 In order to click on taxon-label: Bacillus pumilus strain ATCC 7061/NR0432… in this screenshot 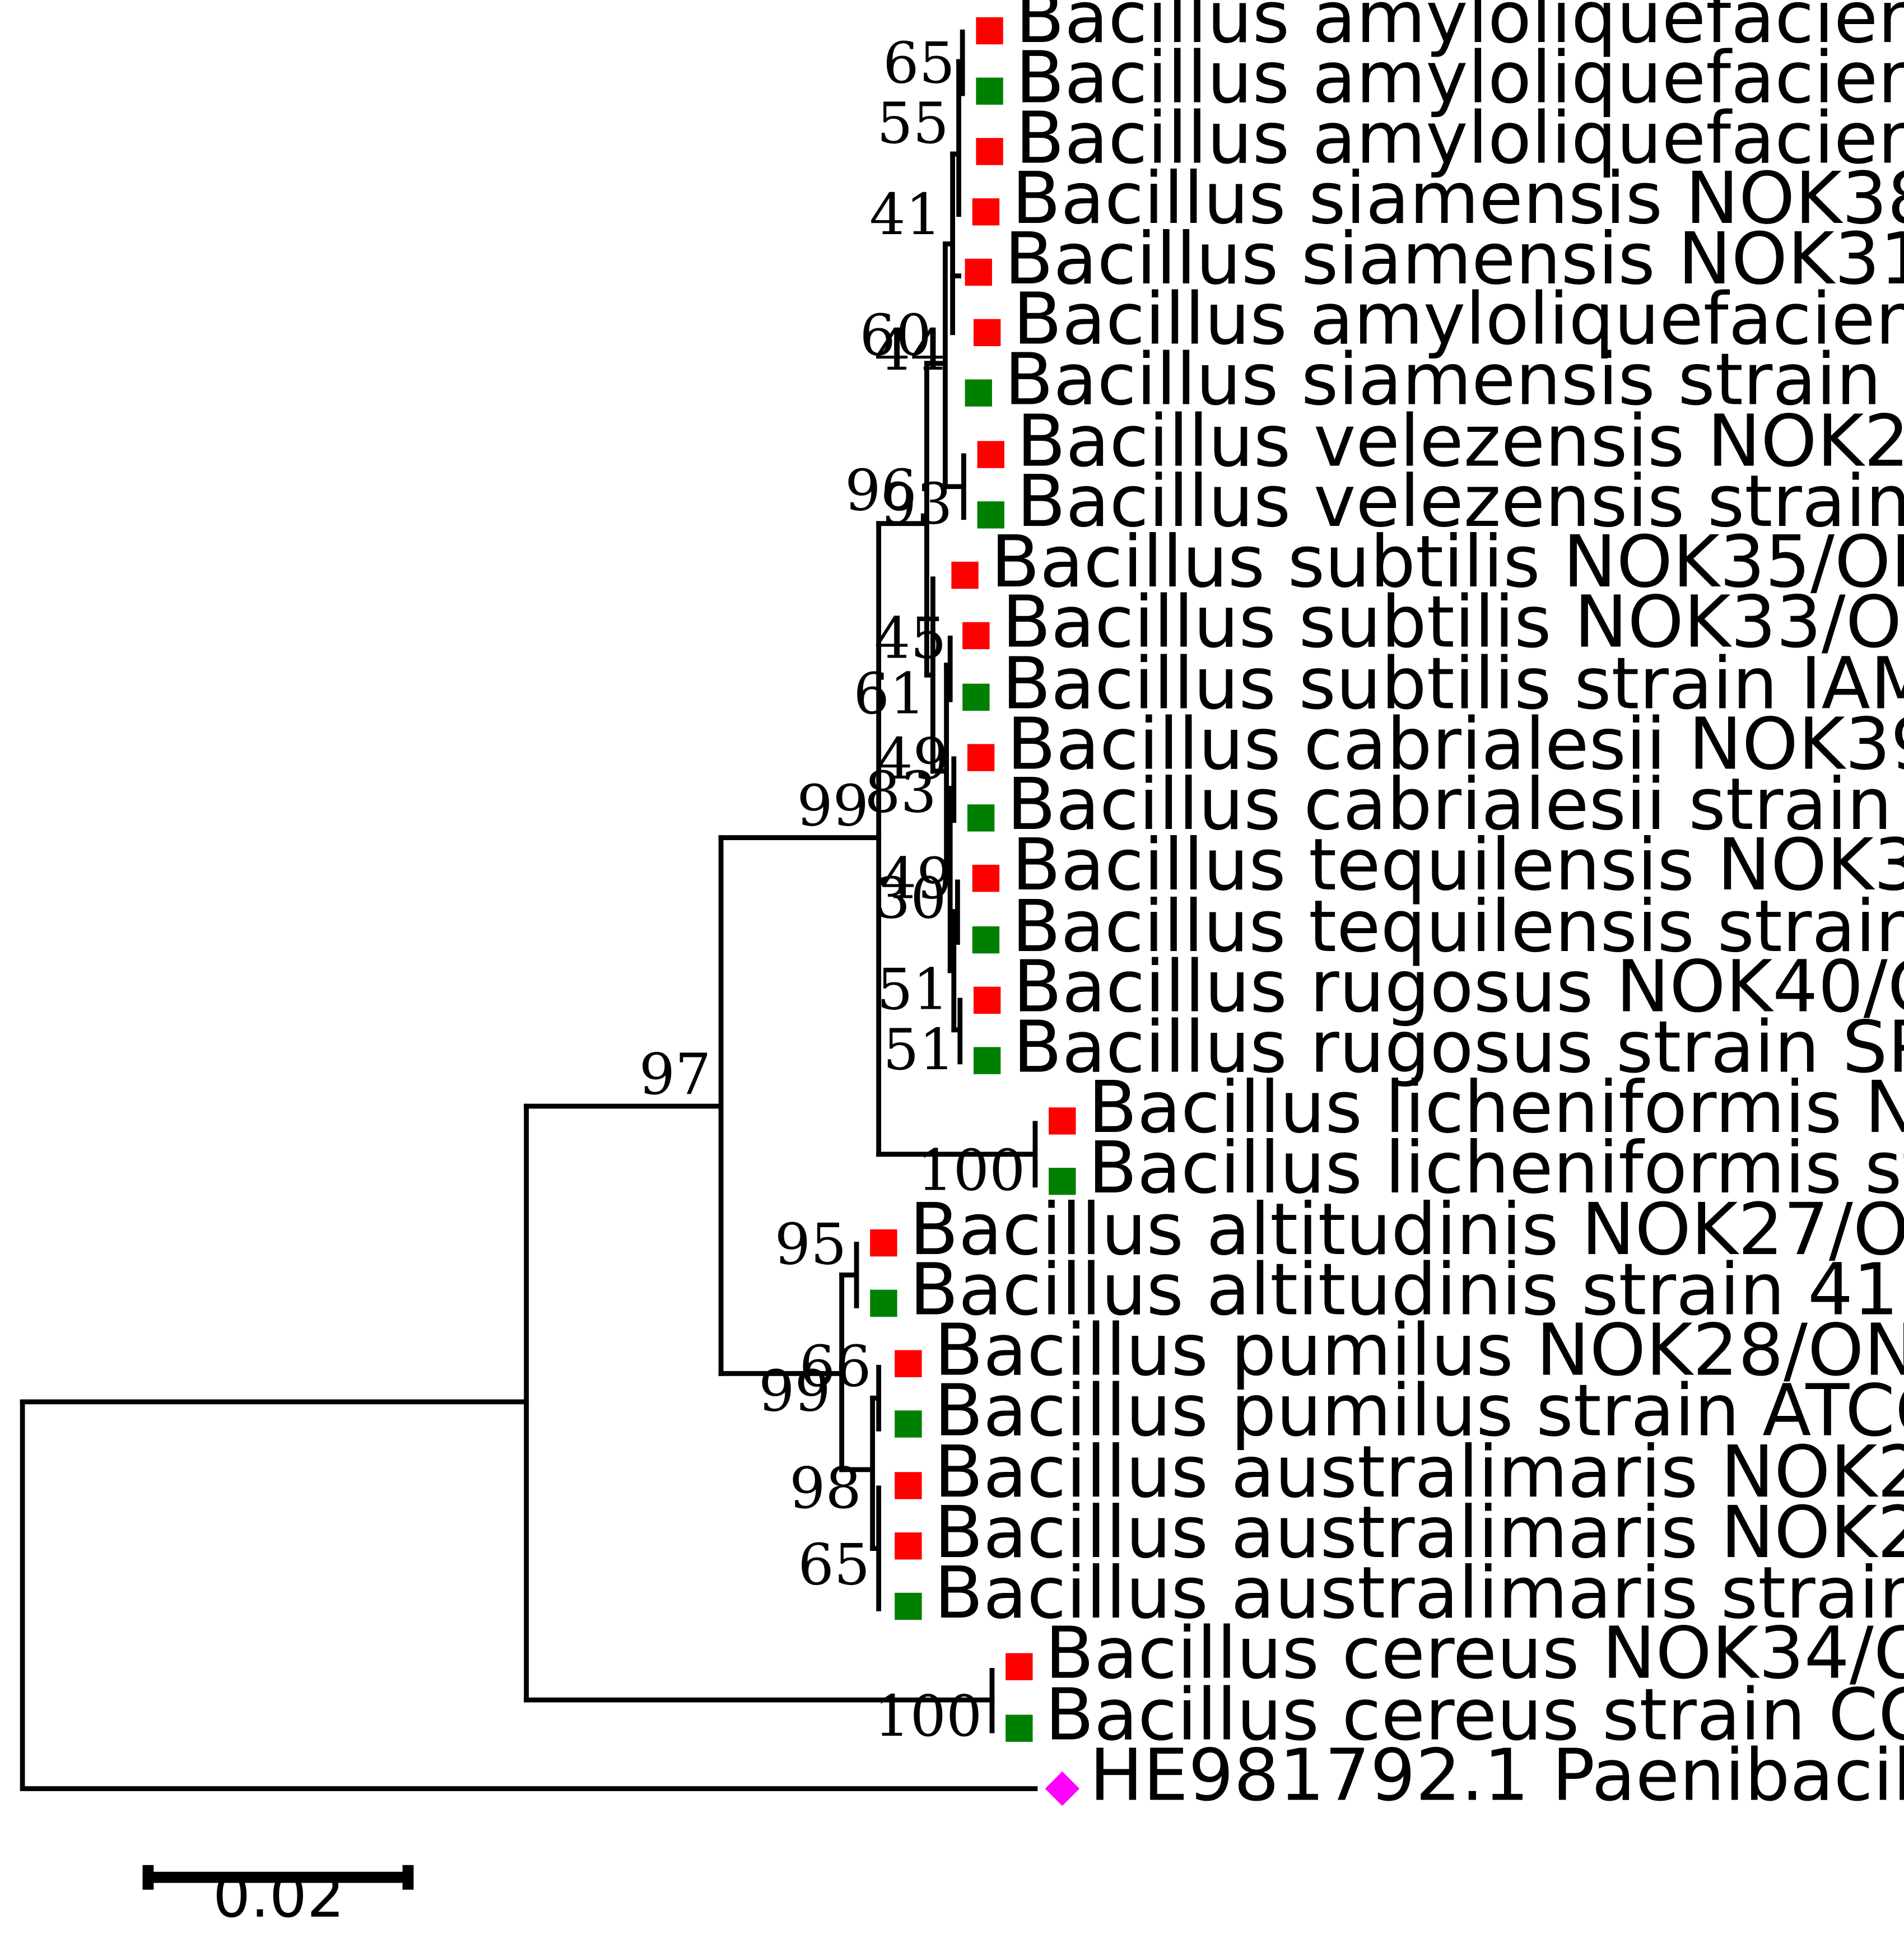, I will do `click(1419, 1410)`.